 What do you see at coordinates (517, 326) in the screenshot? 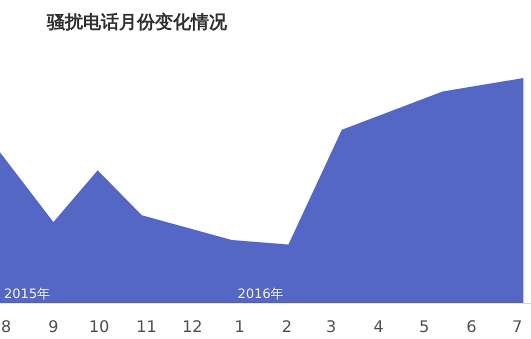
I see `x-tick-label: 7` at bounding box center [517, 326].